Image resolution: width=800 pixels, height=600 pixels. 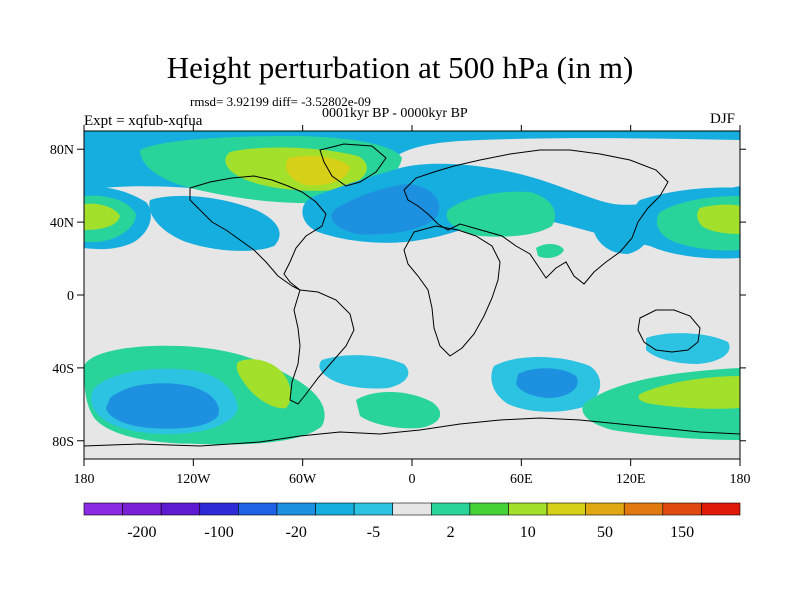 What do you see at coordinates (102, 216) in the screenshot?
I see `contour-region-pacific-west-lime` at bounding box center [102, 216].